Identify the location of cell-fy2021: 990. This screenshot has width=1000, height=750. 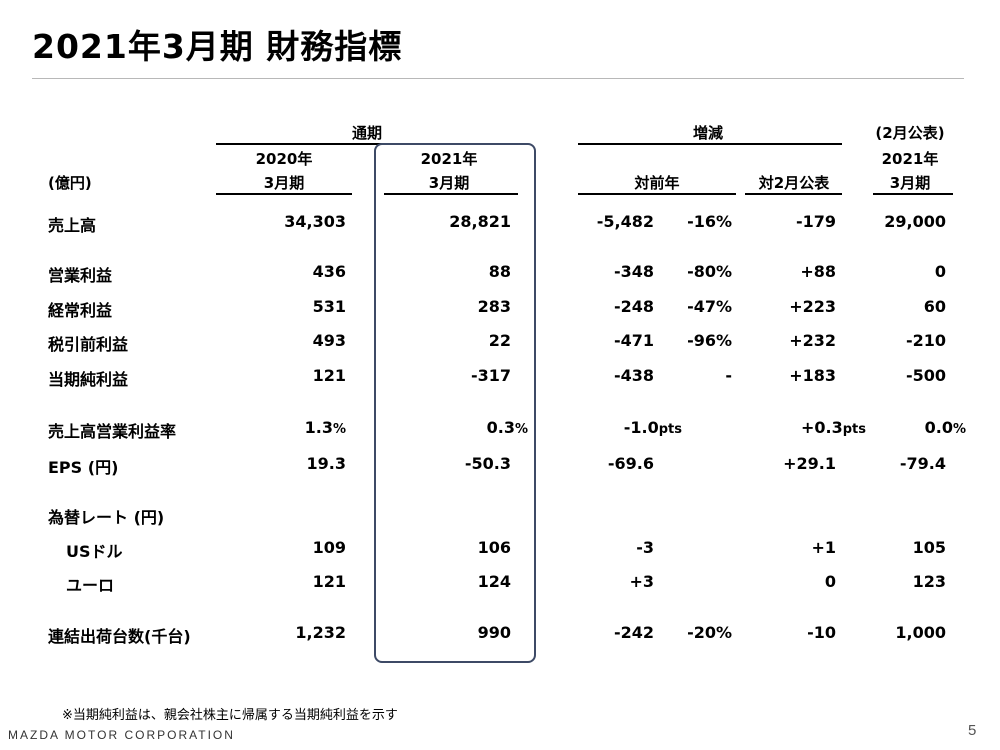
(494, 632).